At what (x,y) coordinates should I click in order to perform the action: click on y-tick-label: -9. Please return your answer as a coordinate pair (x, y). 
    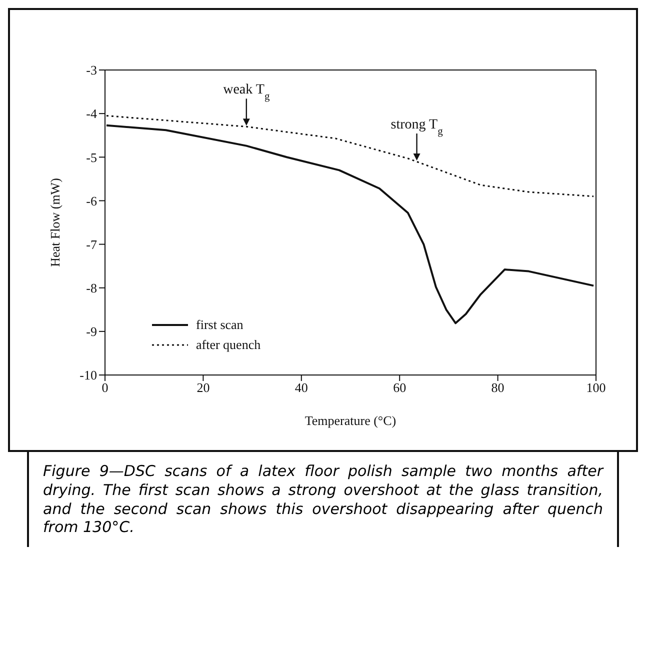
    Looking at the image, I should click on (91, 332).